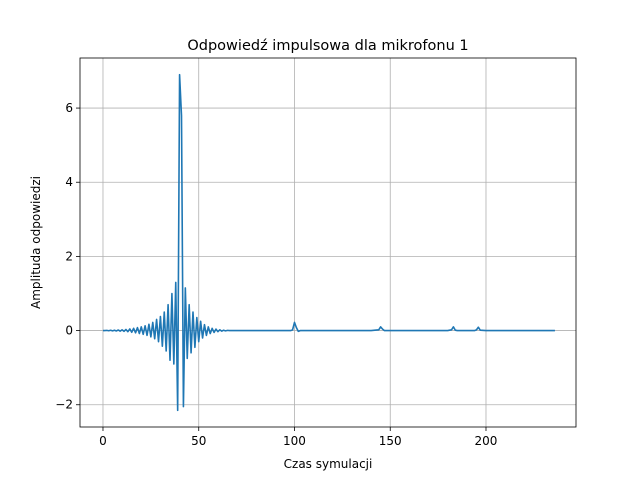 Image resolution: width=640 pixels, height=480 pixels. I want to click on y-tick-label: 0, so click(69, 331).